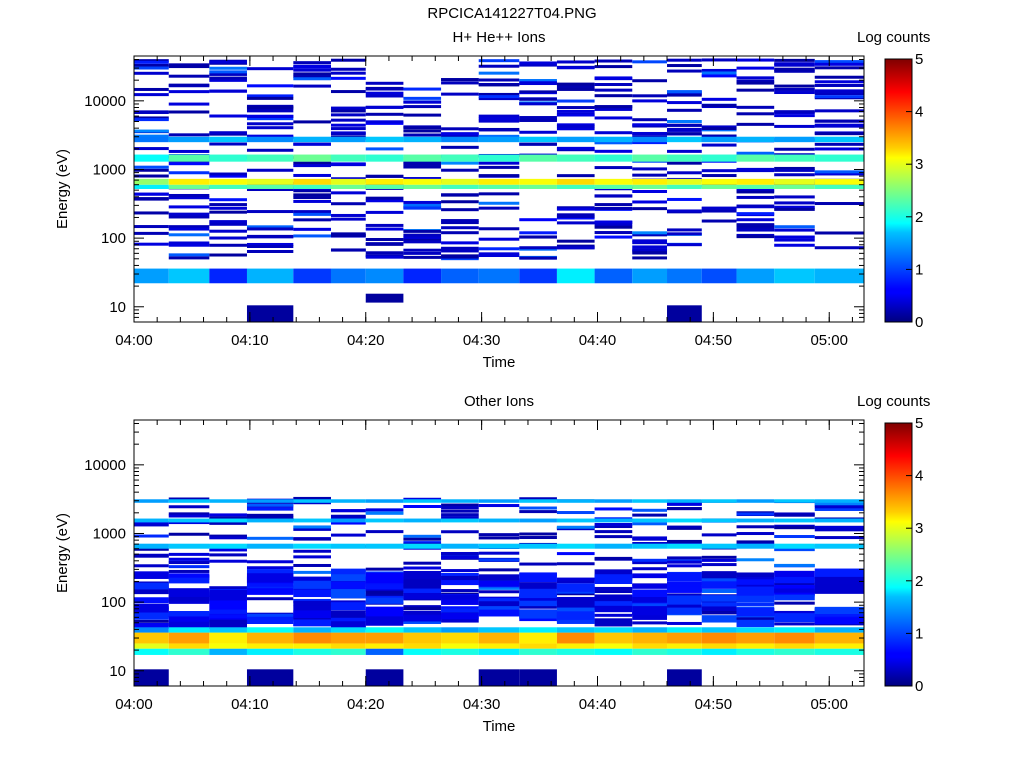 The height and width of the screenshot is (768, 1024). What do you see at coordinates (919, 528) in the screenshot?
I see `colorbar-tick-label: 3` at bounding box center [919, 528].